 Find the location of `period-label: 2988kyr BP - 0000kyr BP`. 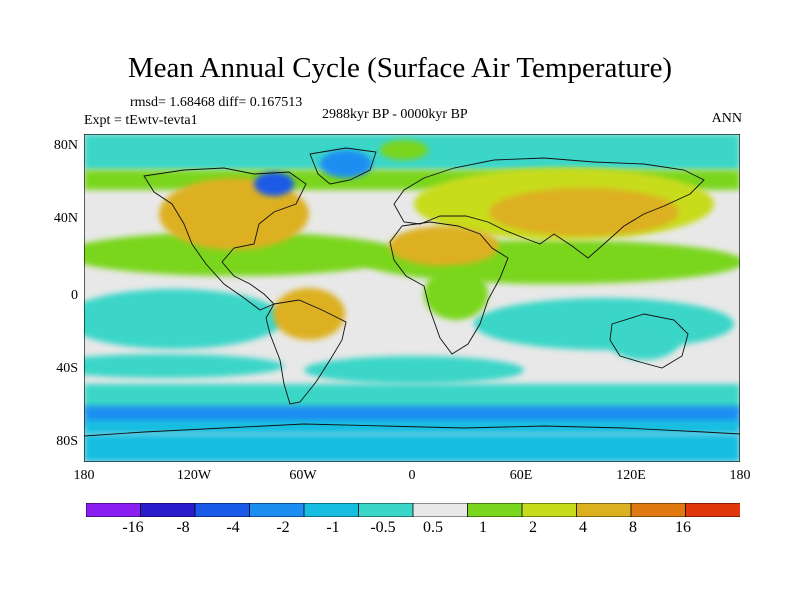

period-label: 2988kyr BP - 0000kyr BP is located at coordinates (395, 114).